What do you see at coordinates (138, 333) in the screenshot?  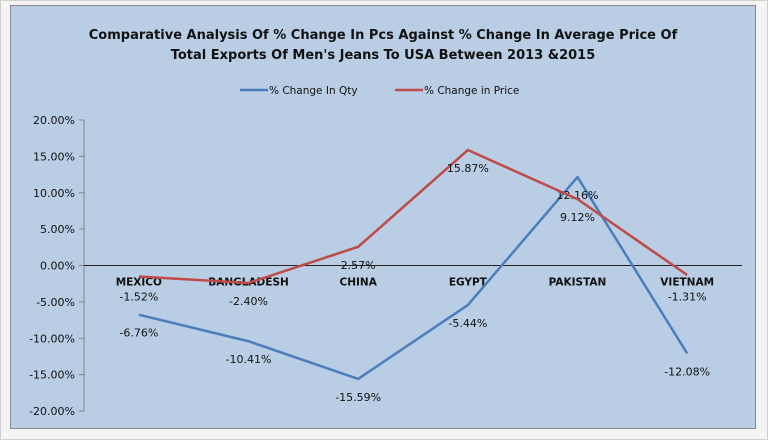 I see `data-label: -6.76%` at bounding box center [138, 333].